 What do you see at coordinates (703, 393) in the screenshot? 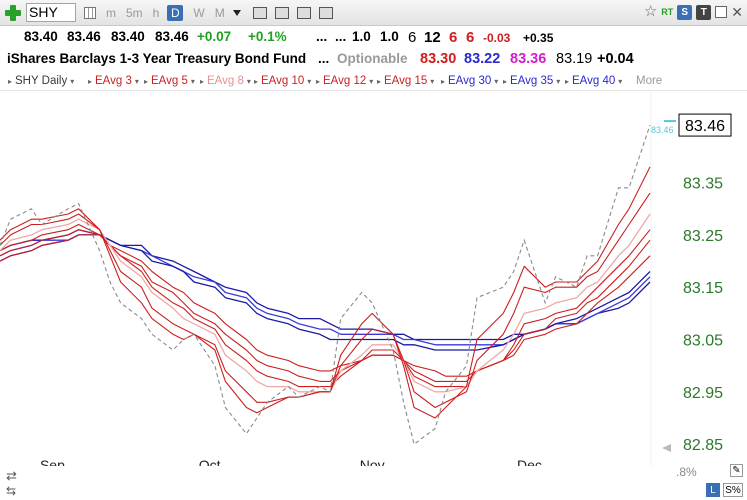
I see `y-tick-label: 82.95` at bounding box center [703, 393].